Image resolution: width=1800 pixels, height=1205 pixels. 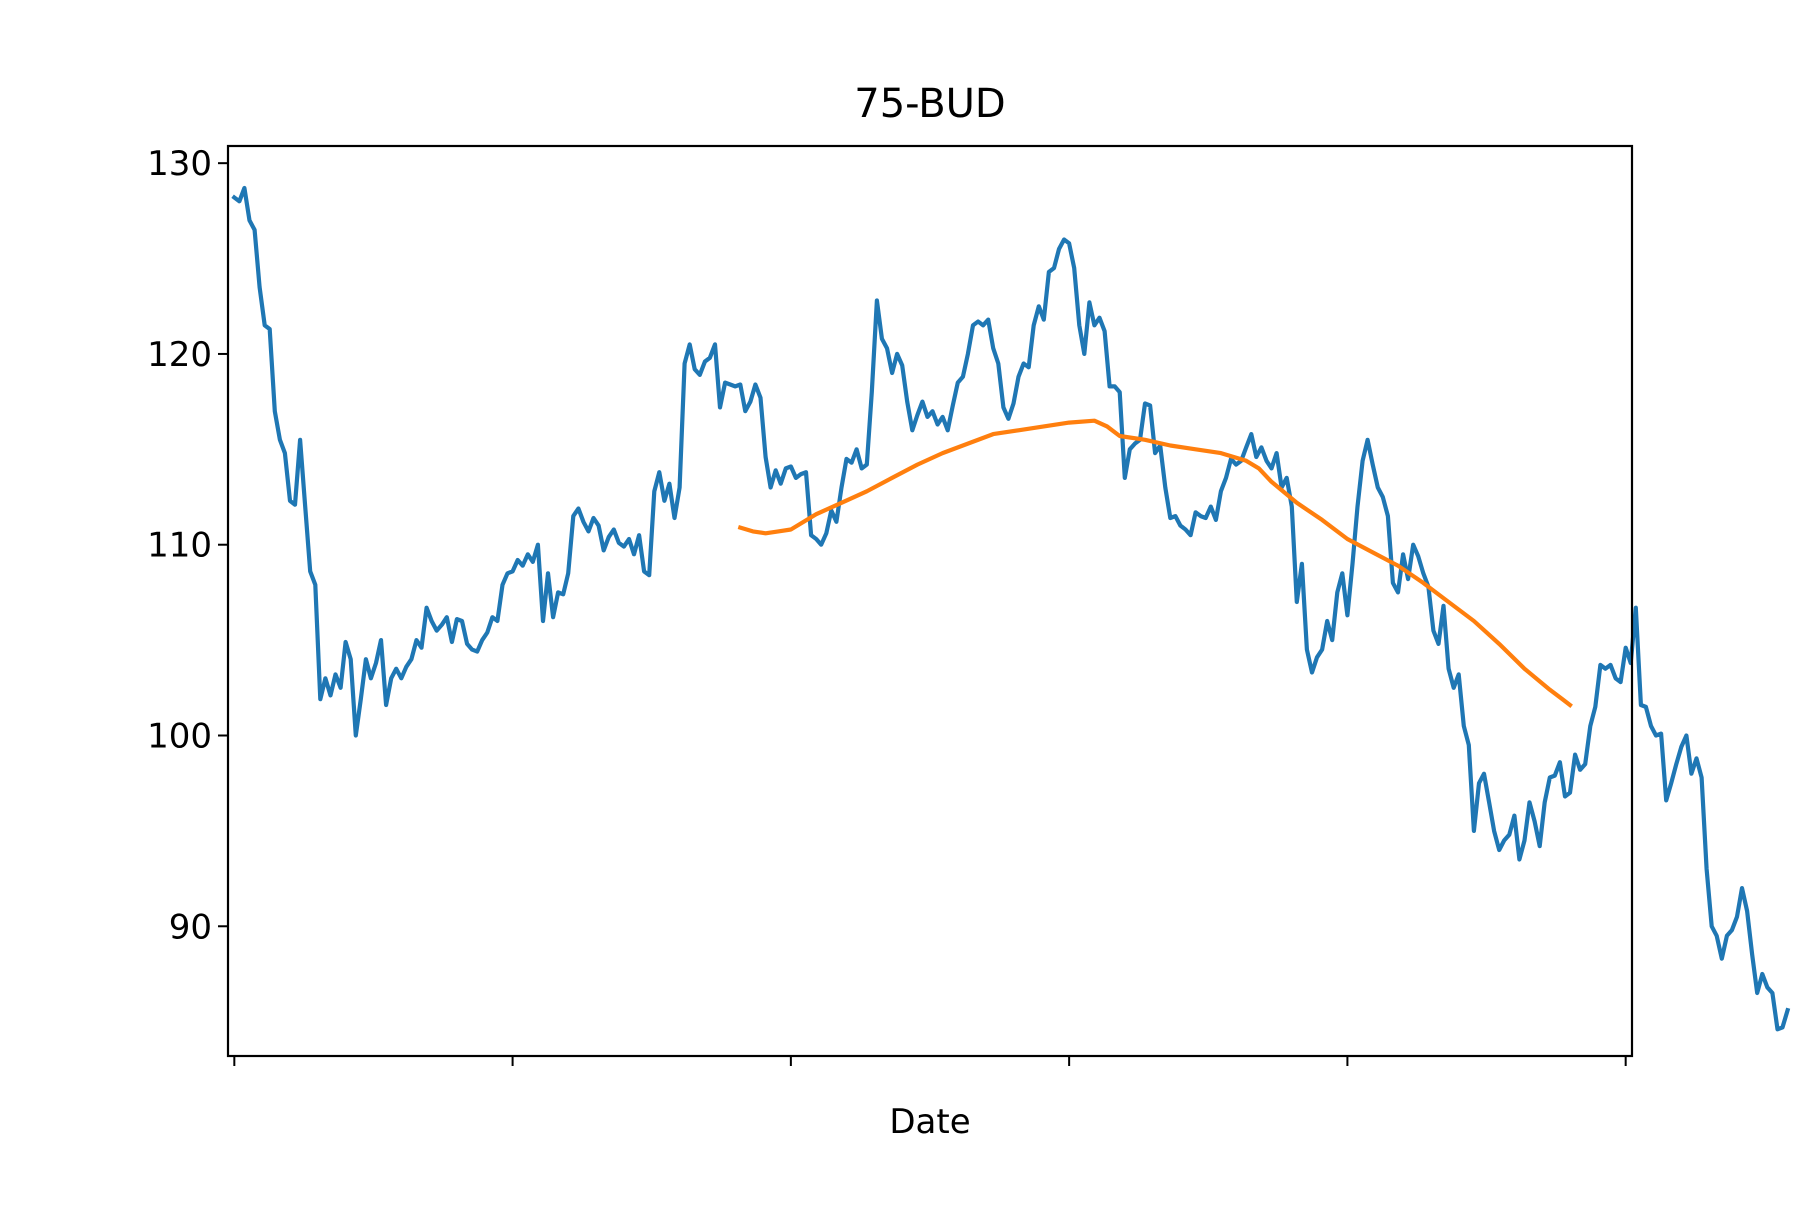 What do you see at coordinates (179, 546) in the screenshot?
I see `y-tick-label: 110` at bounding box center [179, 546].